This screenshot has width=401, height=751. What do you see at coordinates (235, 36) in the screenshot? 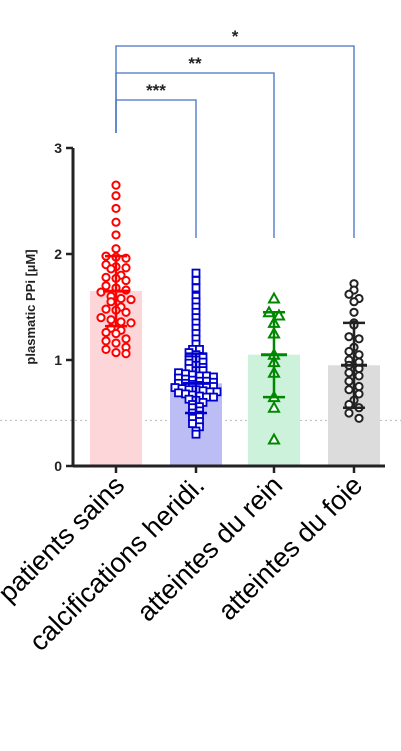
I see `significance-label: *` at bounding box center [235, 36].